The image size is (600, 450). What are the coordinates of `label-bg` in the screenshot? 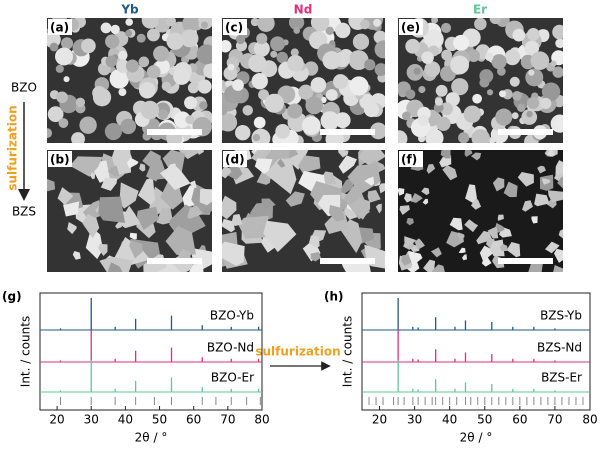 It's located at (411, 159).